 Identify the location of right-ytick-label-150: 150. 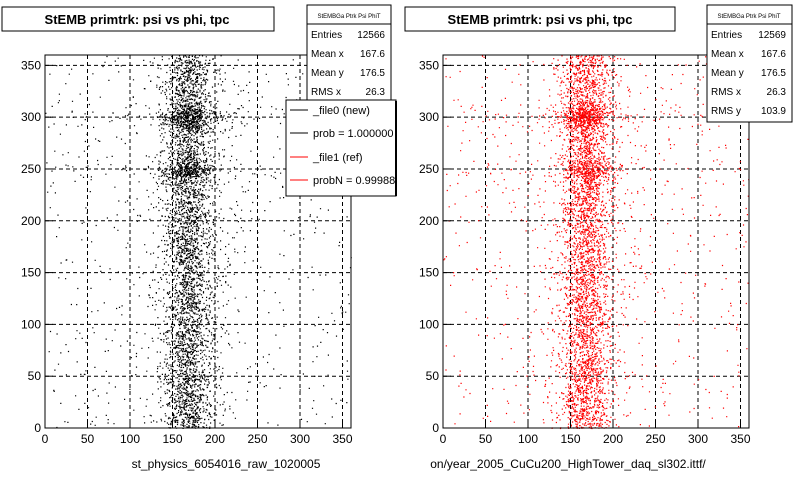
(429, 273).